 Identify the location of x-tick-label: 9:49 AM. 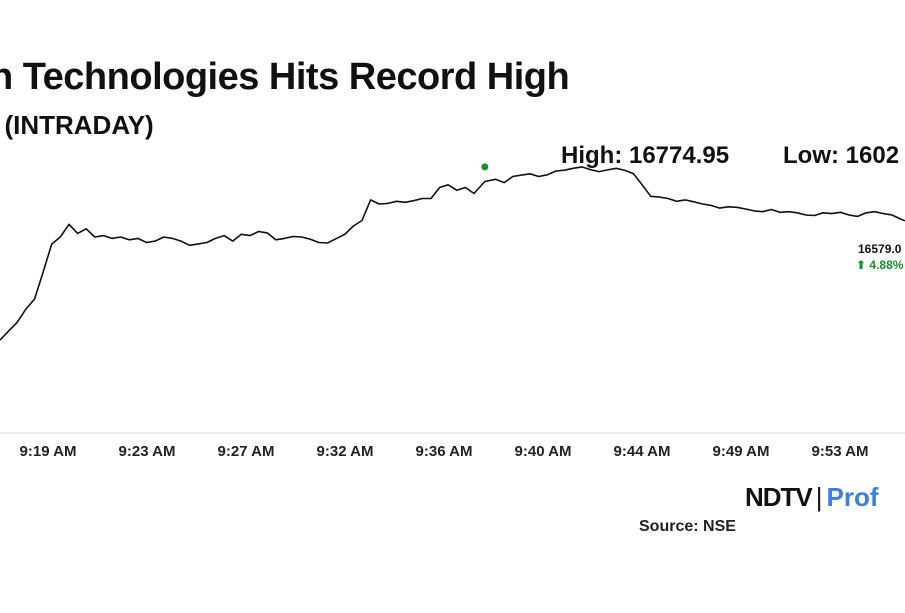
(741, 451).